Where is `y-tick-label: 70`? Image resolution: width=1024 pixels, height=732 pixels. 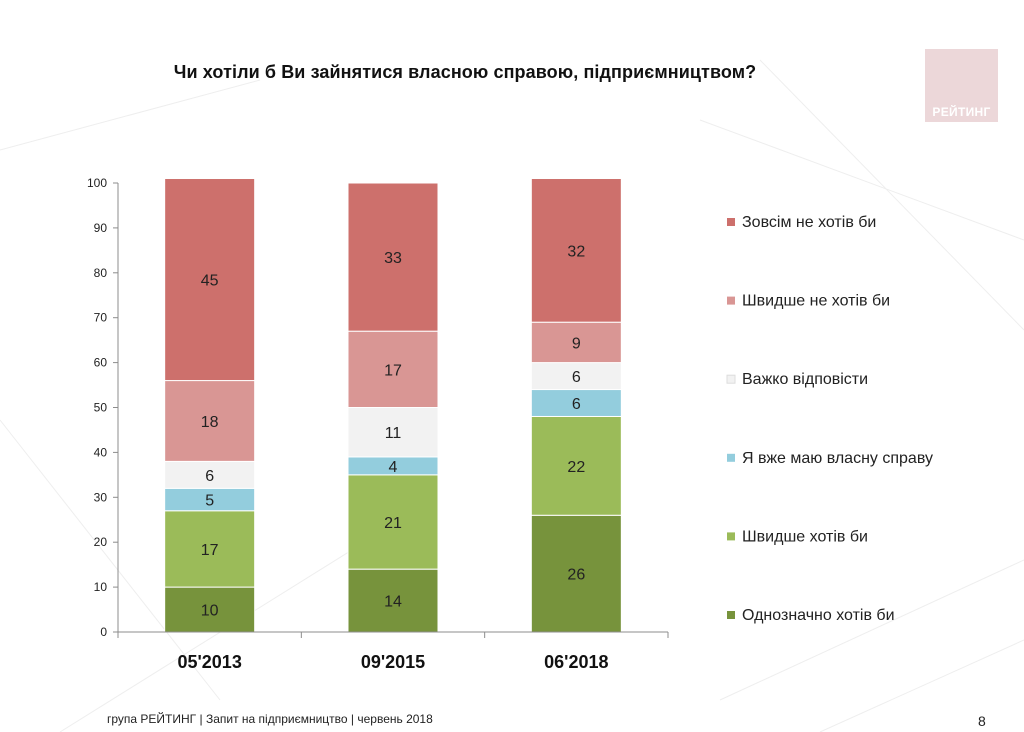 y-tick-label: 70 is located at coordinates (101, 318).